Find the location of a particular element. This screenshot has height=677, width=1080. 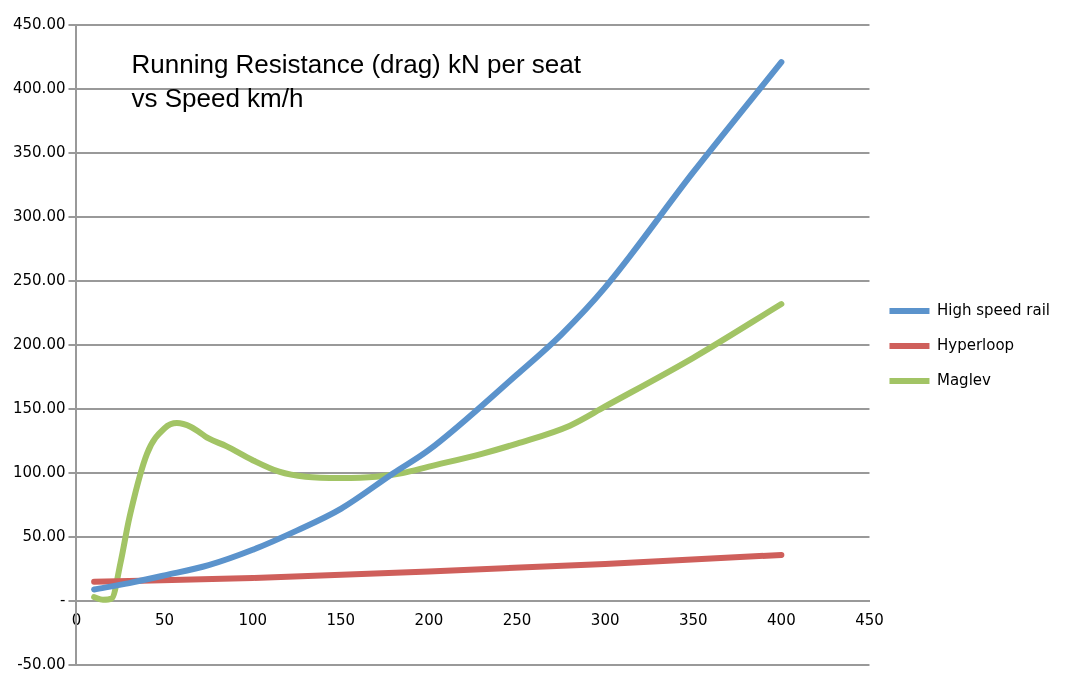

y-tick-label: 150.00 is located at coordinates (39, 407).